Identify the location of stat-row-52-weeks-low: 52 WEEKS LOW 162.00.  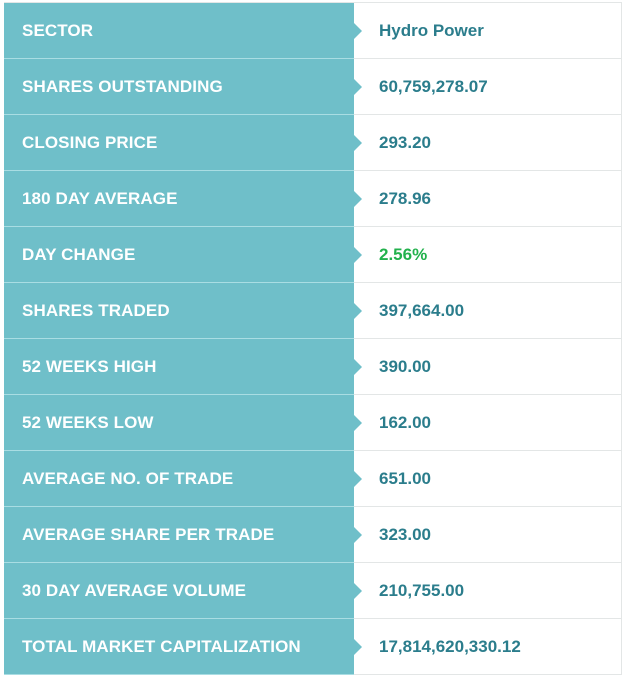
(312, 423).